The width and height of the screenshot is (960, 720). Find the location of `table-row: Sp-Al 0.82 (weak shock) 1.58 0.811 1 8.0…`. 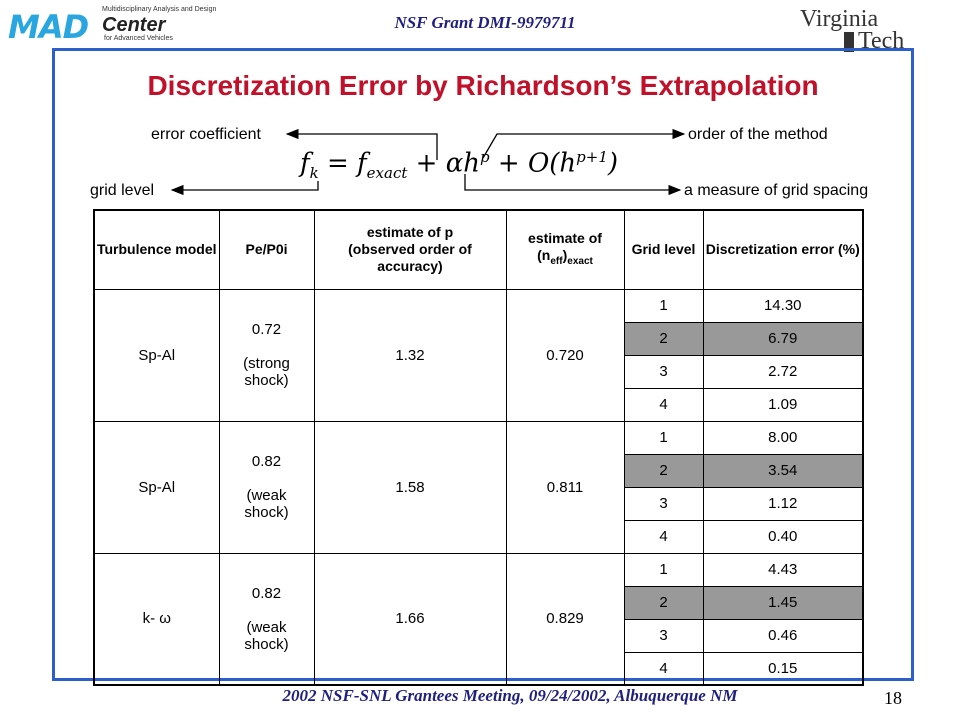

table-row: Sp-Al 0.82 (weak shock) 1.58 0.811 1 8.0… is located at coordinates (478, 487).